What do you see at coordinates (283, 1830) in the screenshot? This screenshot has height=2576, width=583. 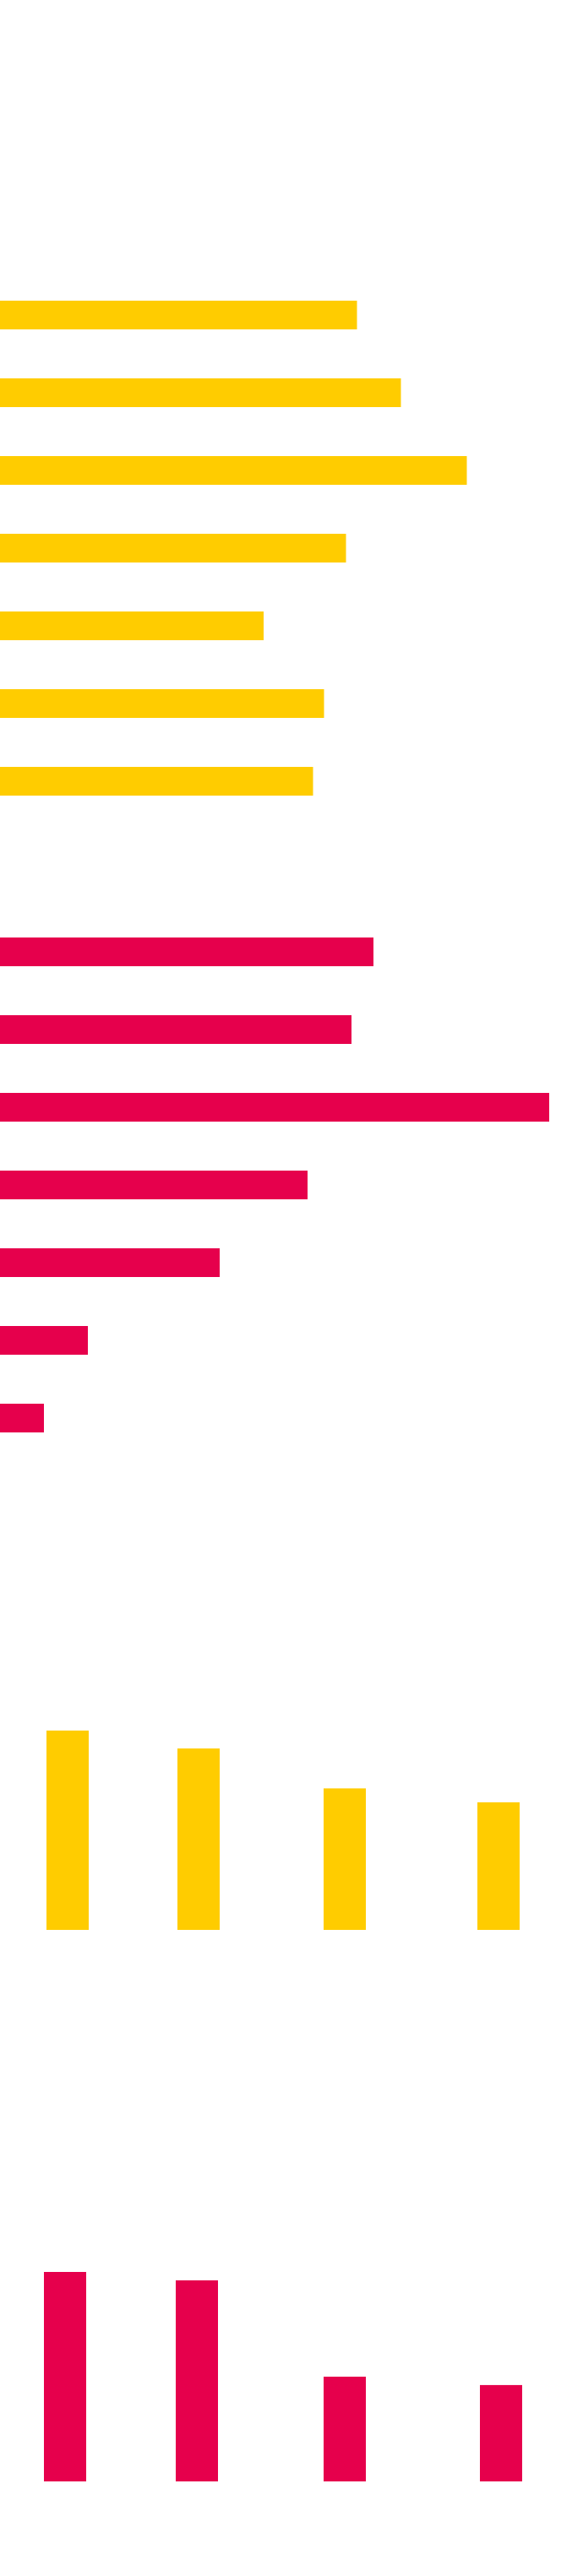 I see `yellow-vertical-bar-chart` at bounding box center [283, 1830].